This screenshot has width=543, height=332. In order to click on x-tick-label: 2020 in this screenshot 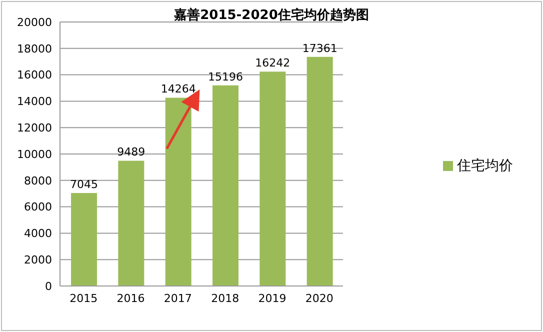, I will do `click(319, 298)`.